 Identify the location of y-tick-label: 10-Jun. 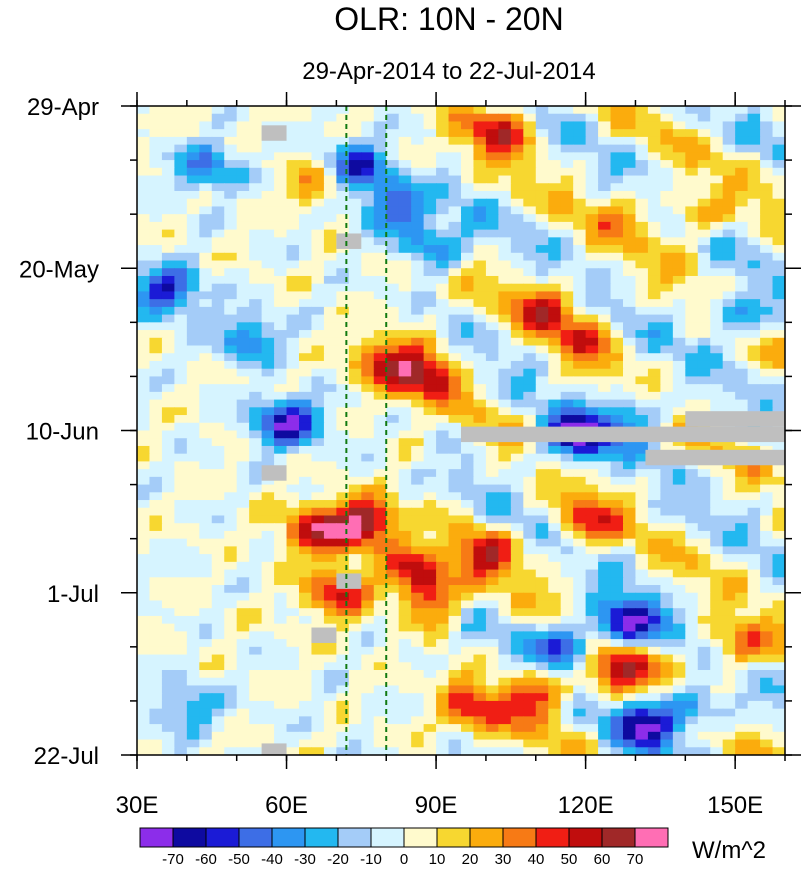
(62, 432).